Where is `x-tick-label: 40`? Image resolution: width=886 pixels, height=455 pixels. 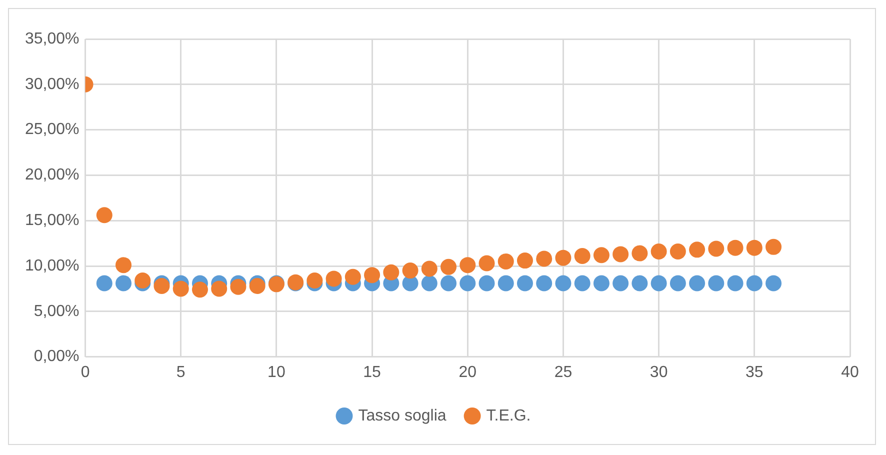 x-tick-label: 40 is located at coordinates (850, 372).